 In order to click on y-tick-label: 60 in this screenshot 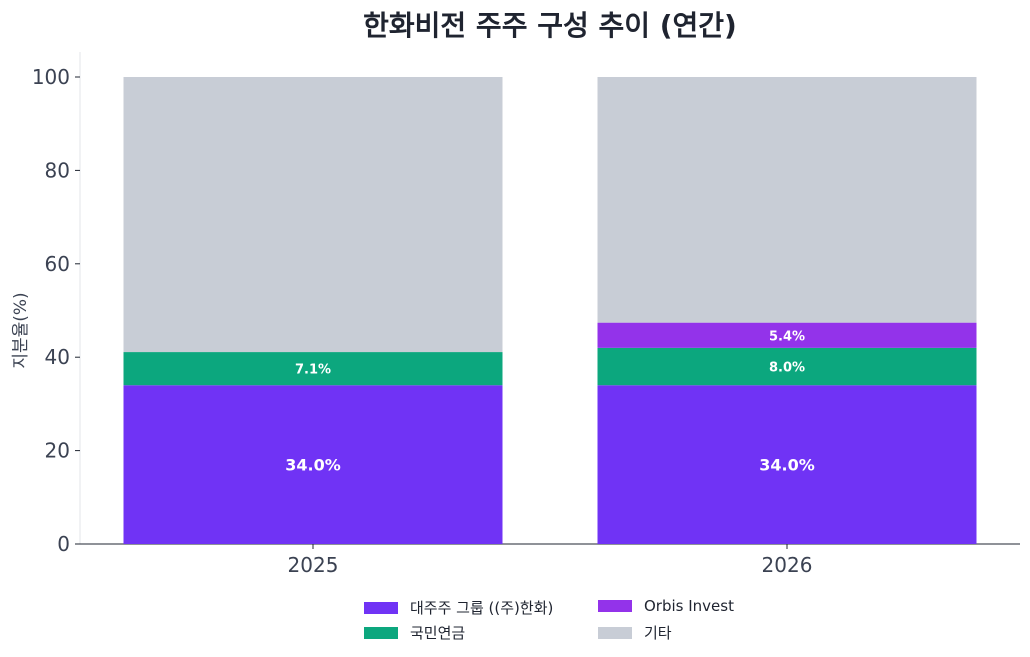, I will do `click(57, 264)`.